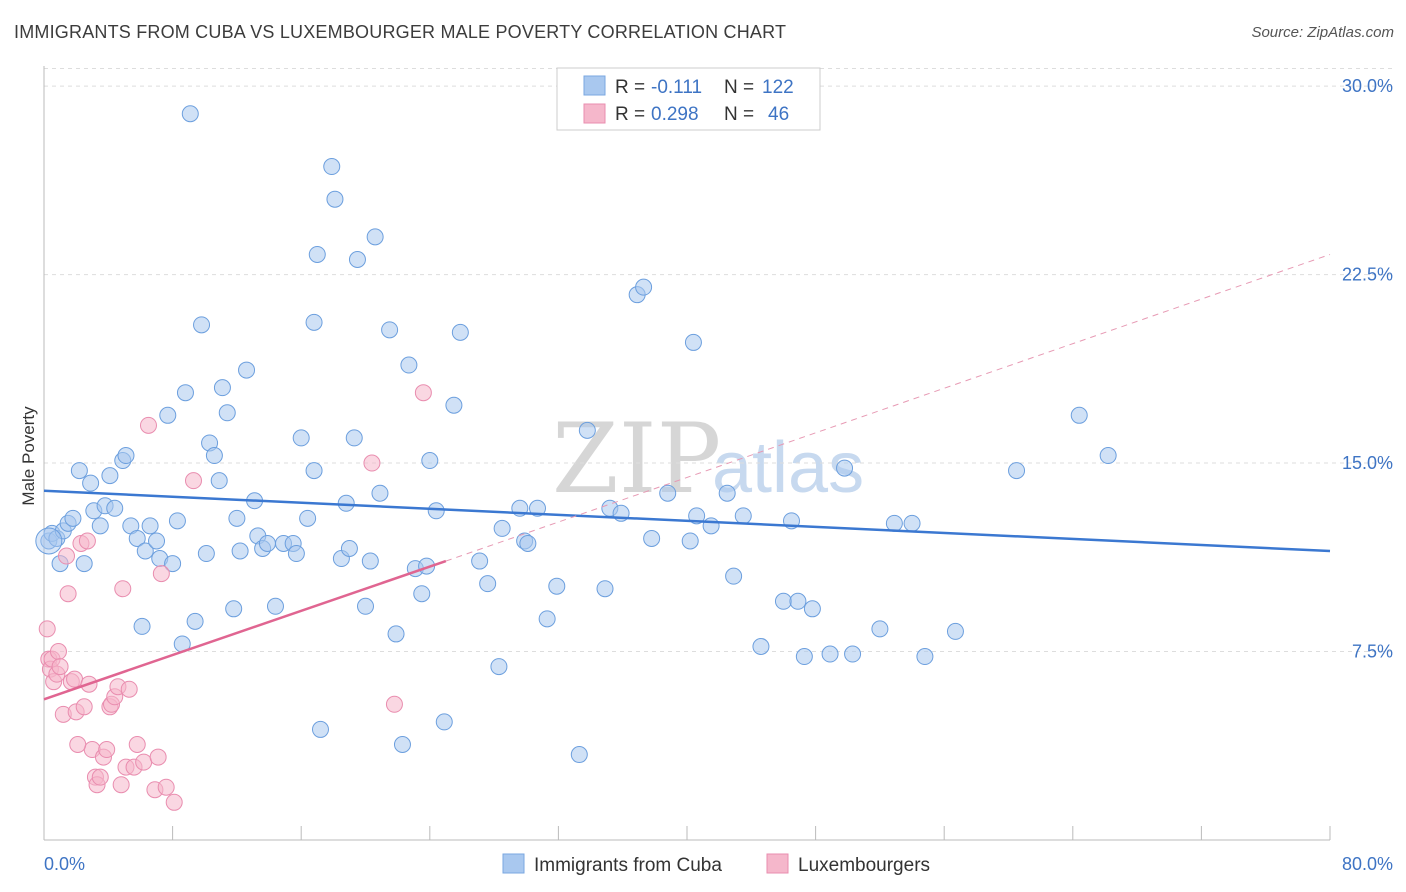  What do you see at coordinates (1372, 652) in the screenshot?
I see `y-tick-label: 7.5%` at bounding box center [1372, 652].